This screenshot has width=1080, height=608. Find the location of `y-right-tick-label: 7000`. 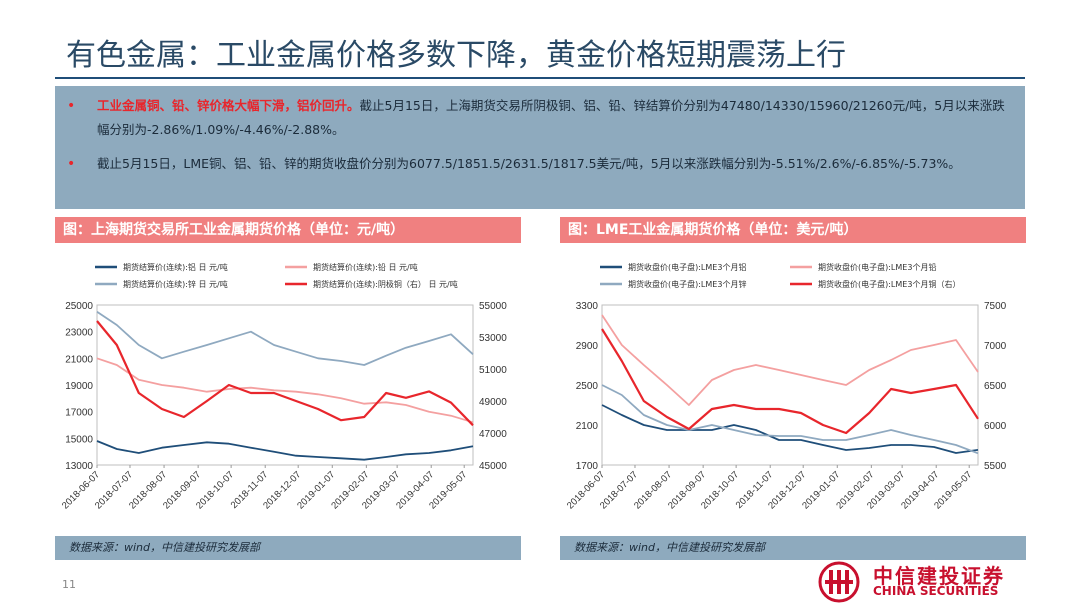

y-right-tick-label: 7000 is located at coordinates (995, 346).